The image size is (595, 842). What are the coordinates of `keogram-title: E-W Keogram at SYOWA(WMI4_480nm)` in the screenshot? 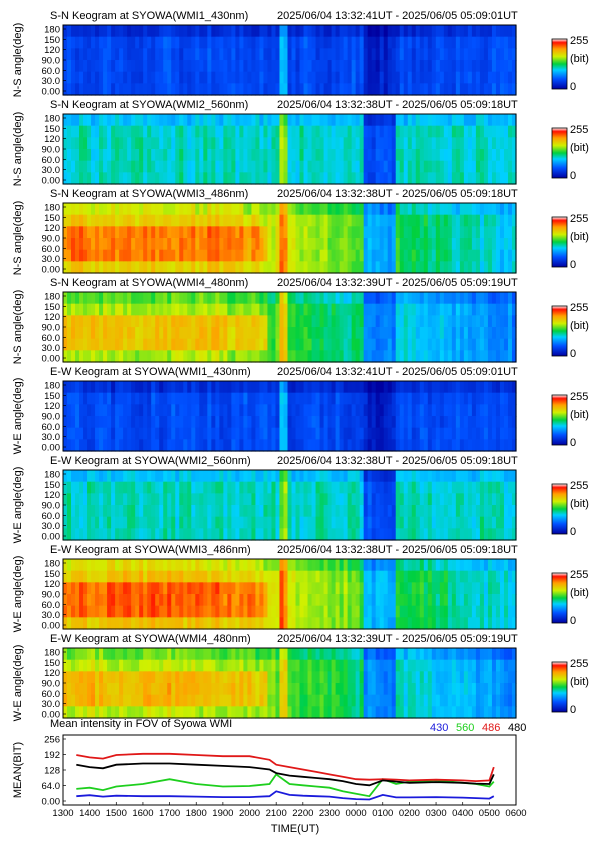 It's located at (150, 639).